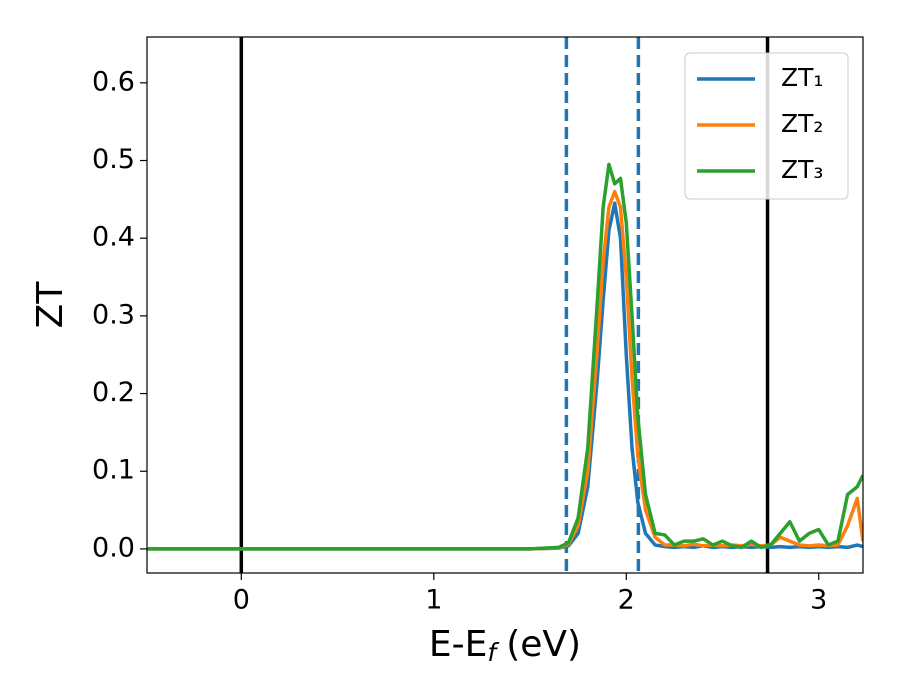 The image size is (900, 700). I want to click on y-axis-label: ZT, so click(50, 305).